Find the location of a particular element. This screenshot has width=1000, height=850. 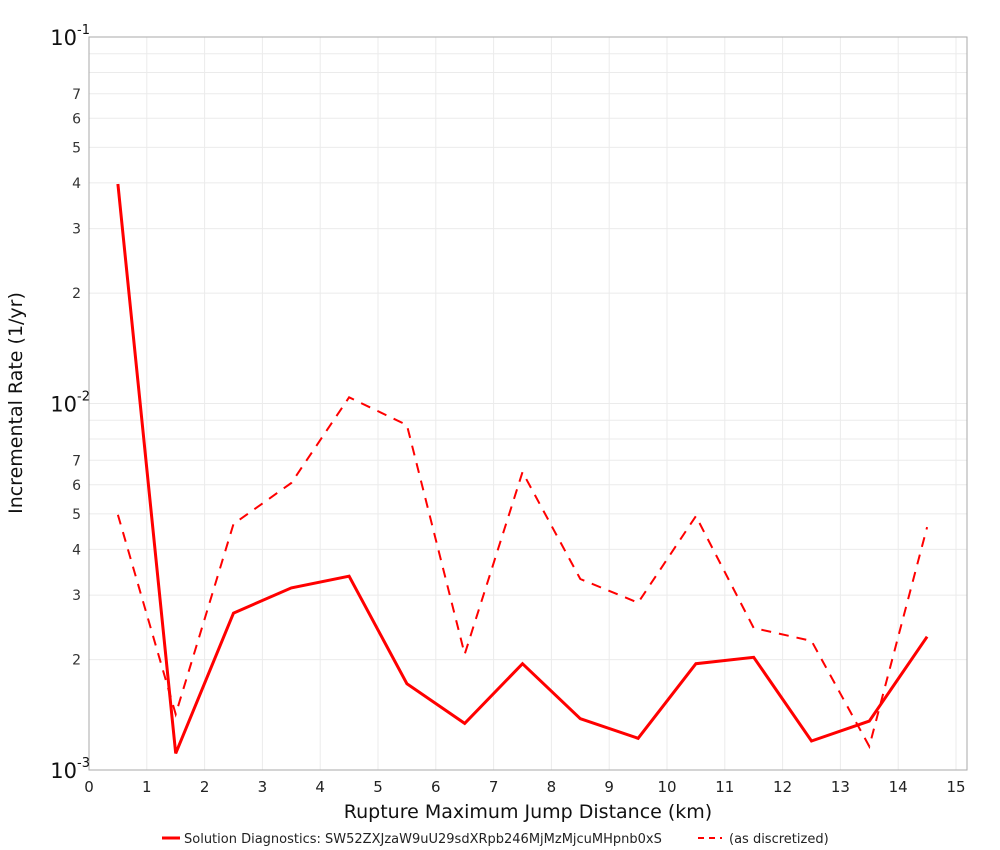

x-tick-label: 0 is located at coordinates (89, 787).